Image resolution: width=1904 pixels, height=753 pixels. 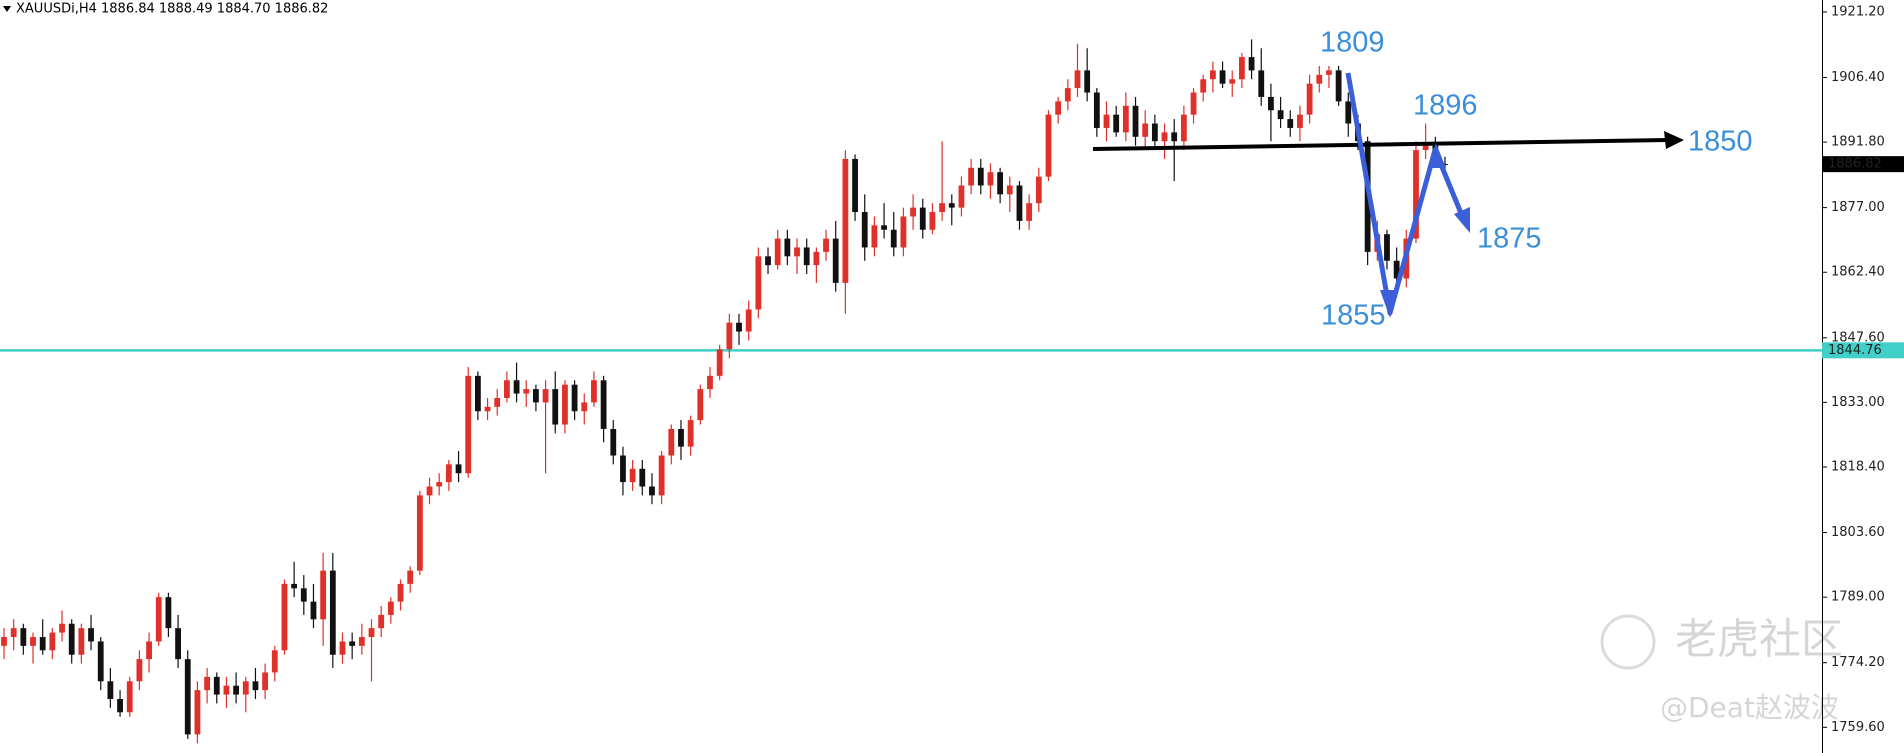 I want to click on annotation: 1855, so click(x=1353, y=316).